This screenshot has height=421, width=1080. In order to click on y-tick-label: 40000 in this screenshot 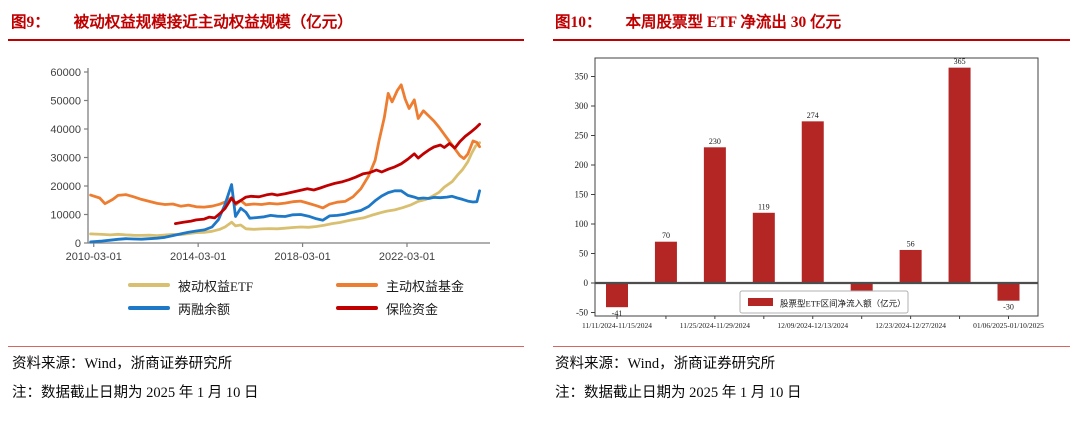, I will do `click(65, 130)`.